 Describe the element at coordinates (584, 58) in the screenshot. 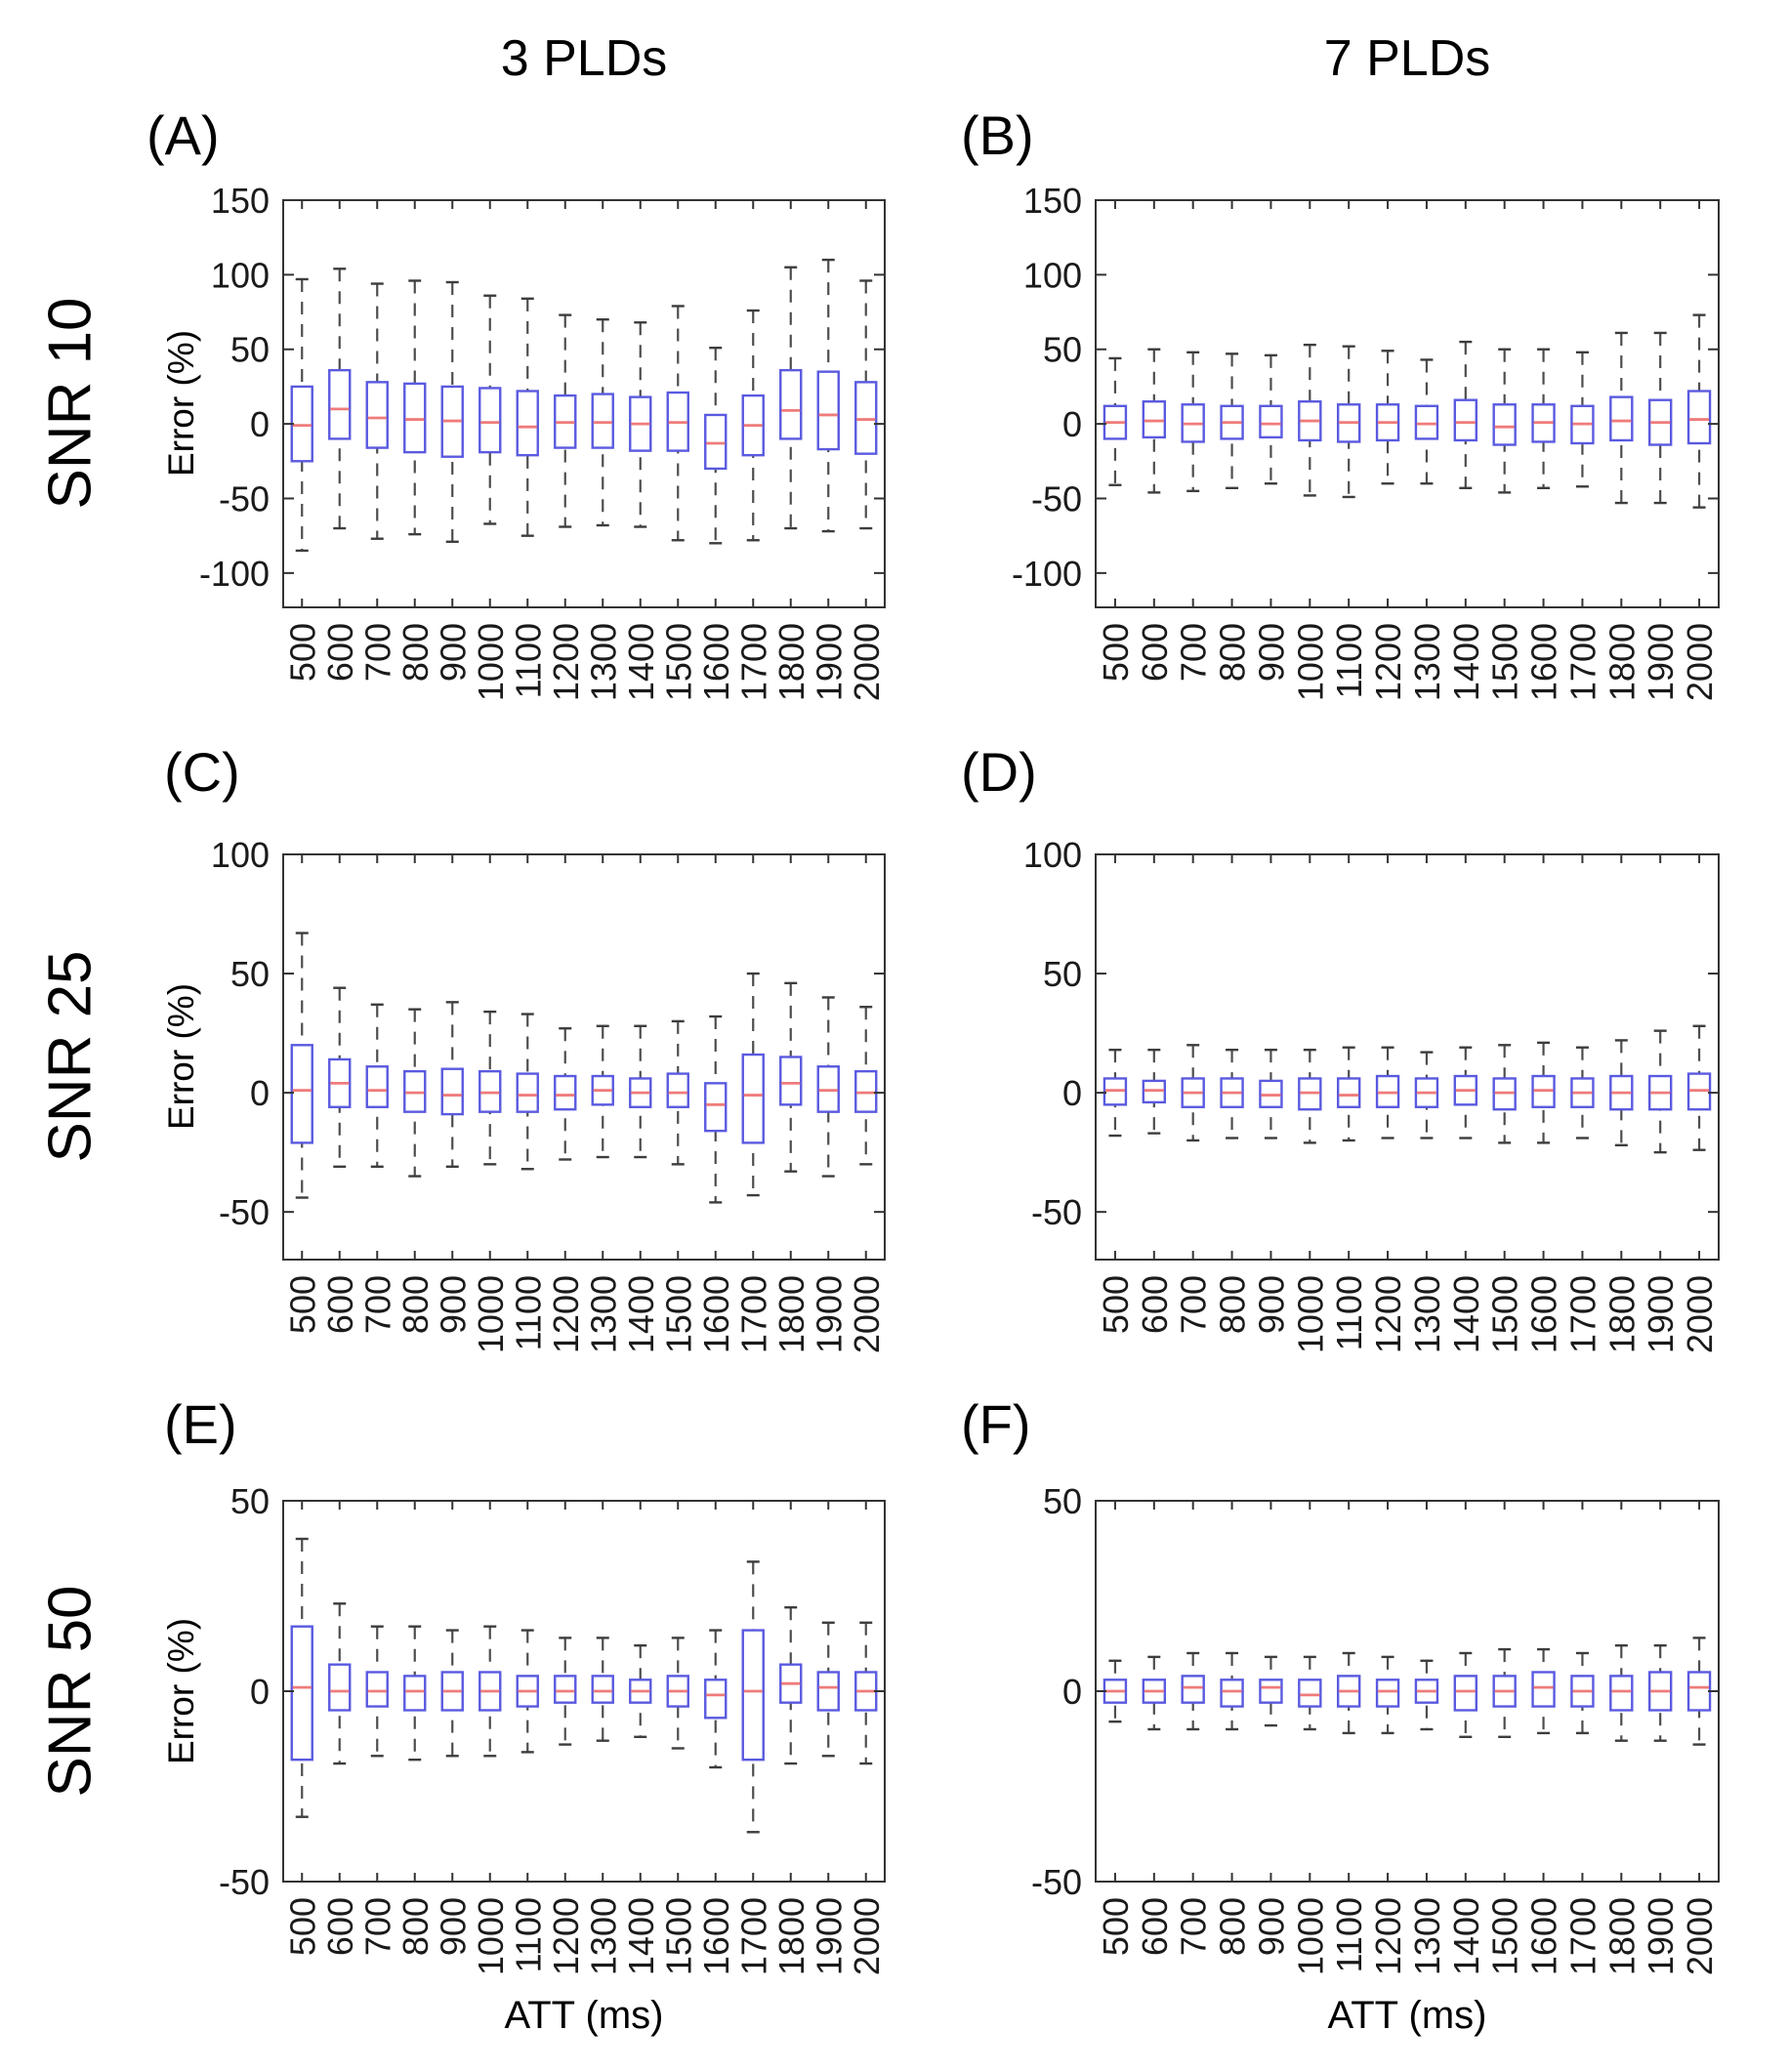

I see `column-title-3plds: 3 PLDs` at that location.